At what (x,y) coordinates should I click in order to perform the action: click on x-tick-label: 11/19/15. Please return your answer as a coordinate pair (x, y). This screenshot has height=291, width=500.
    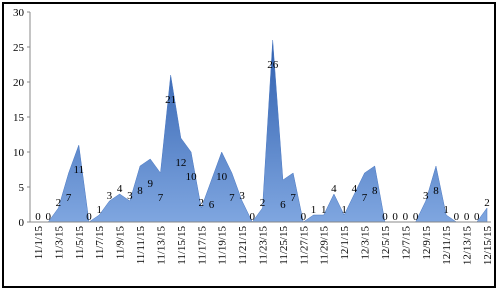
    Looking at the image, I should click on (223, 245).